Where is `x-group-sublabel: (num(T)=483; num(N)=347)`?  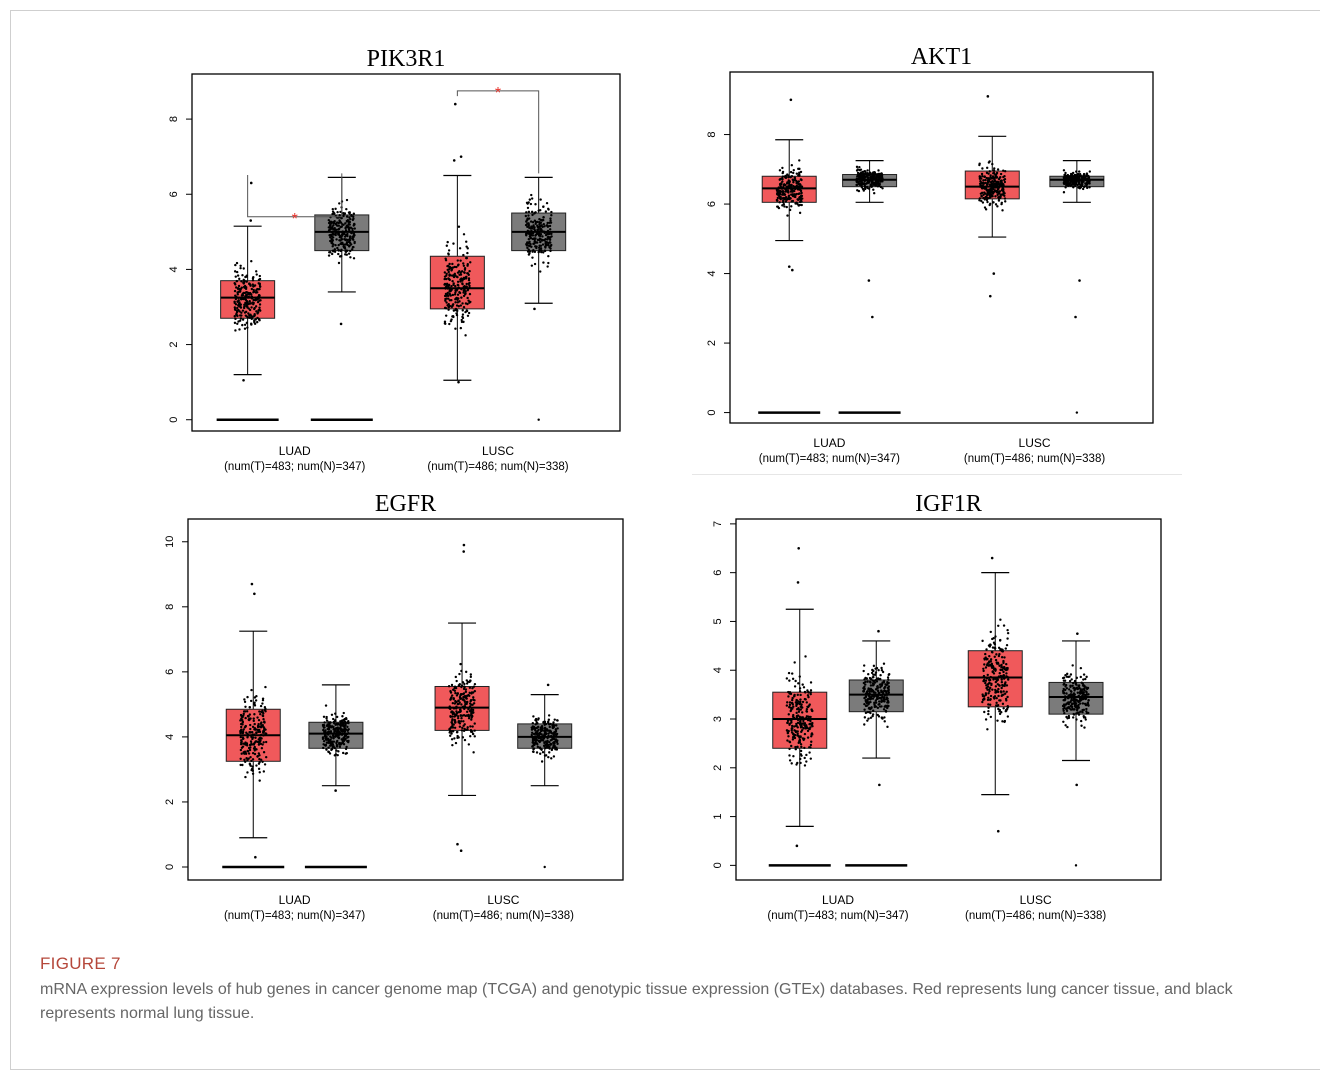
x-group-sublabel: (num(T)=483; num(N)=347) is located at coordinates (837, 916).